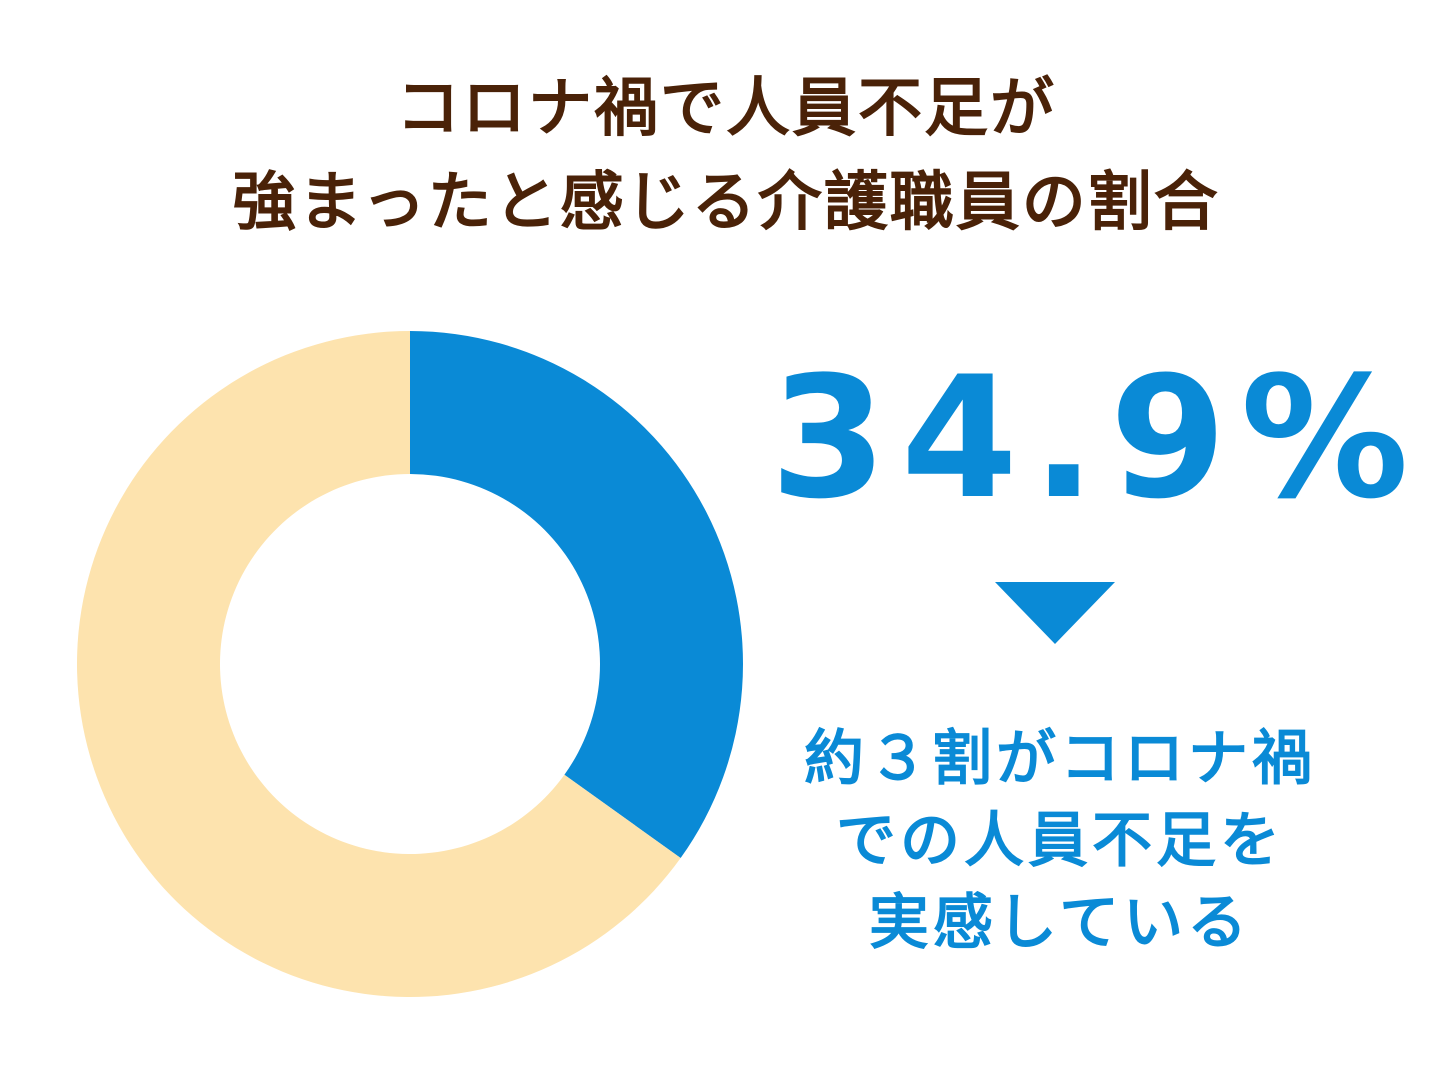 Image resolution: width=1452 pixels, height=1089 pixels. Describe the element at coordinates (1055, 613) in the screenshot. I see `down-arrow-icon` at that location.